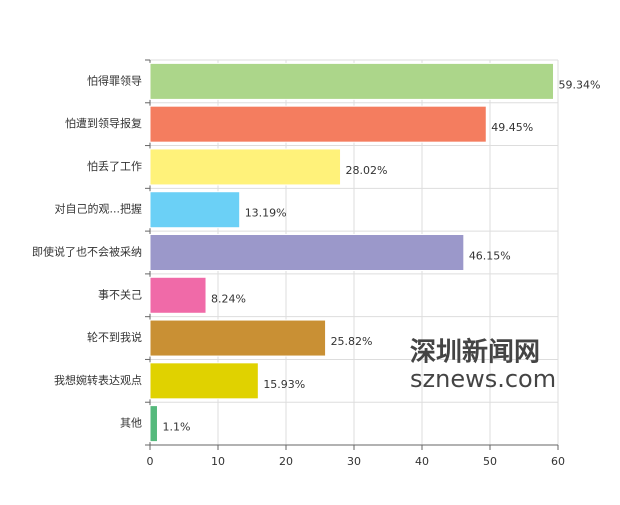  Describe the element at coordinates (114, 166) in the screenshot. I see `y-tick-label: 怕丢了工作` at that location.